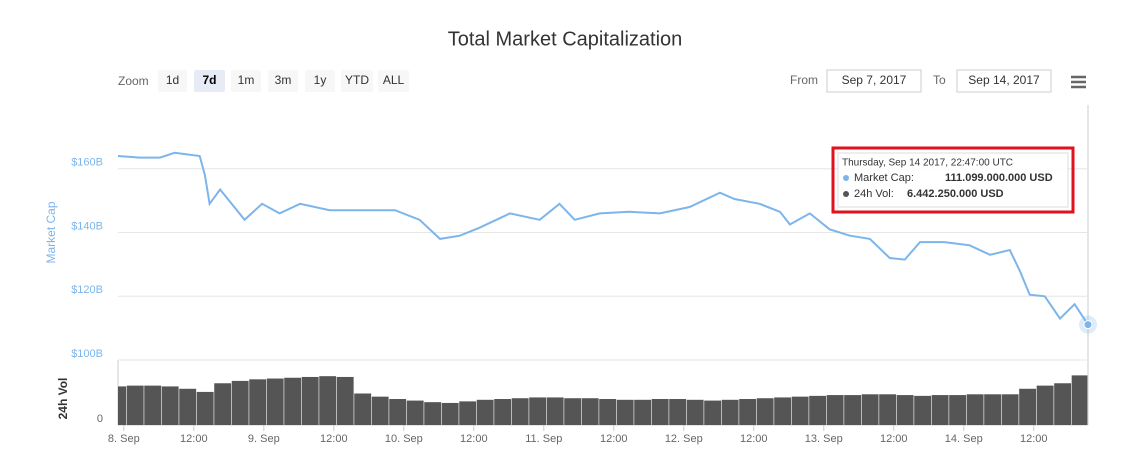 This screenshot has height=470, width=1145. I want to click on button-label: 3m, so click(283, 80).